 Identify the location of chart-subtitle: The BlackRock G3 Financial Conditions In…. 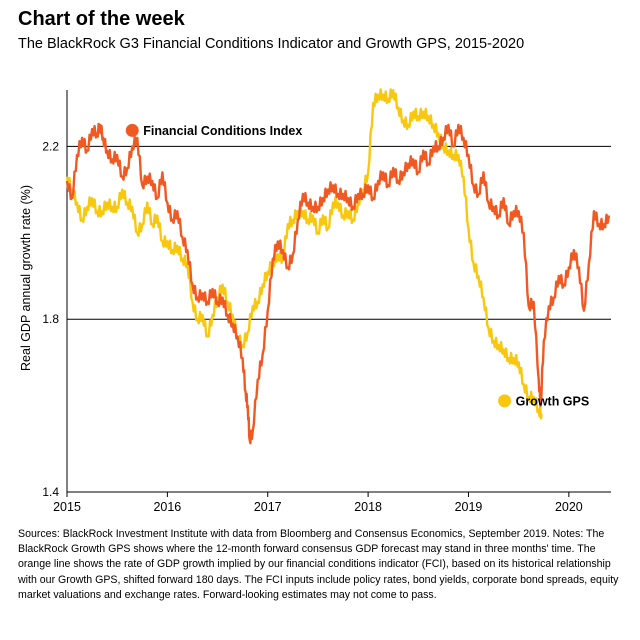
(271, 44).